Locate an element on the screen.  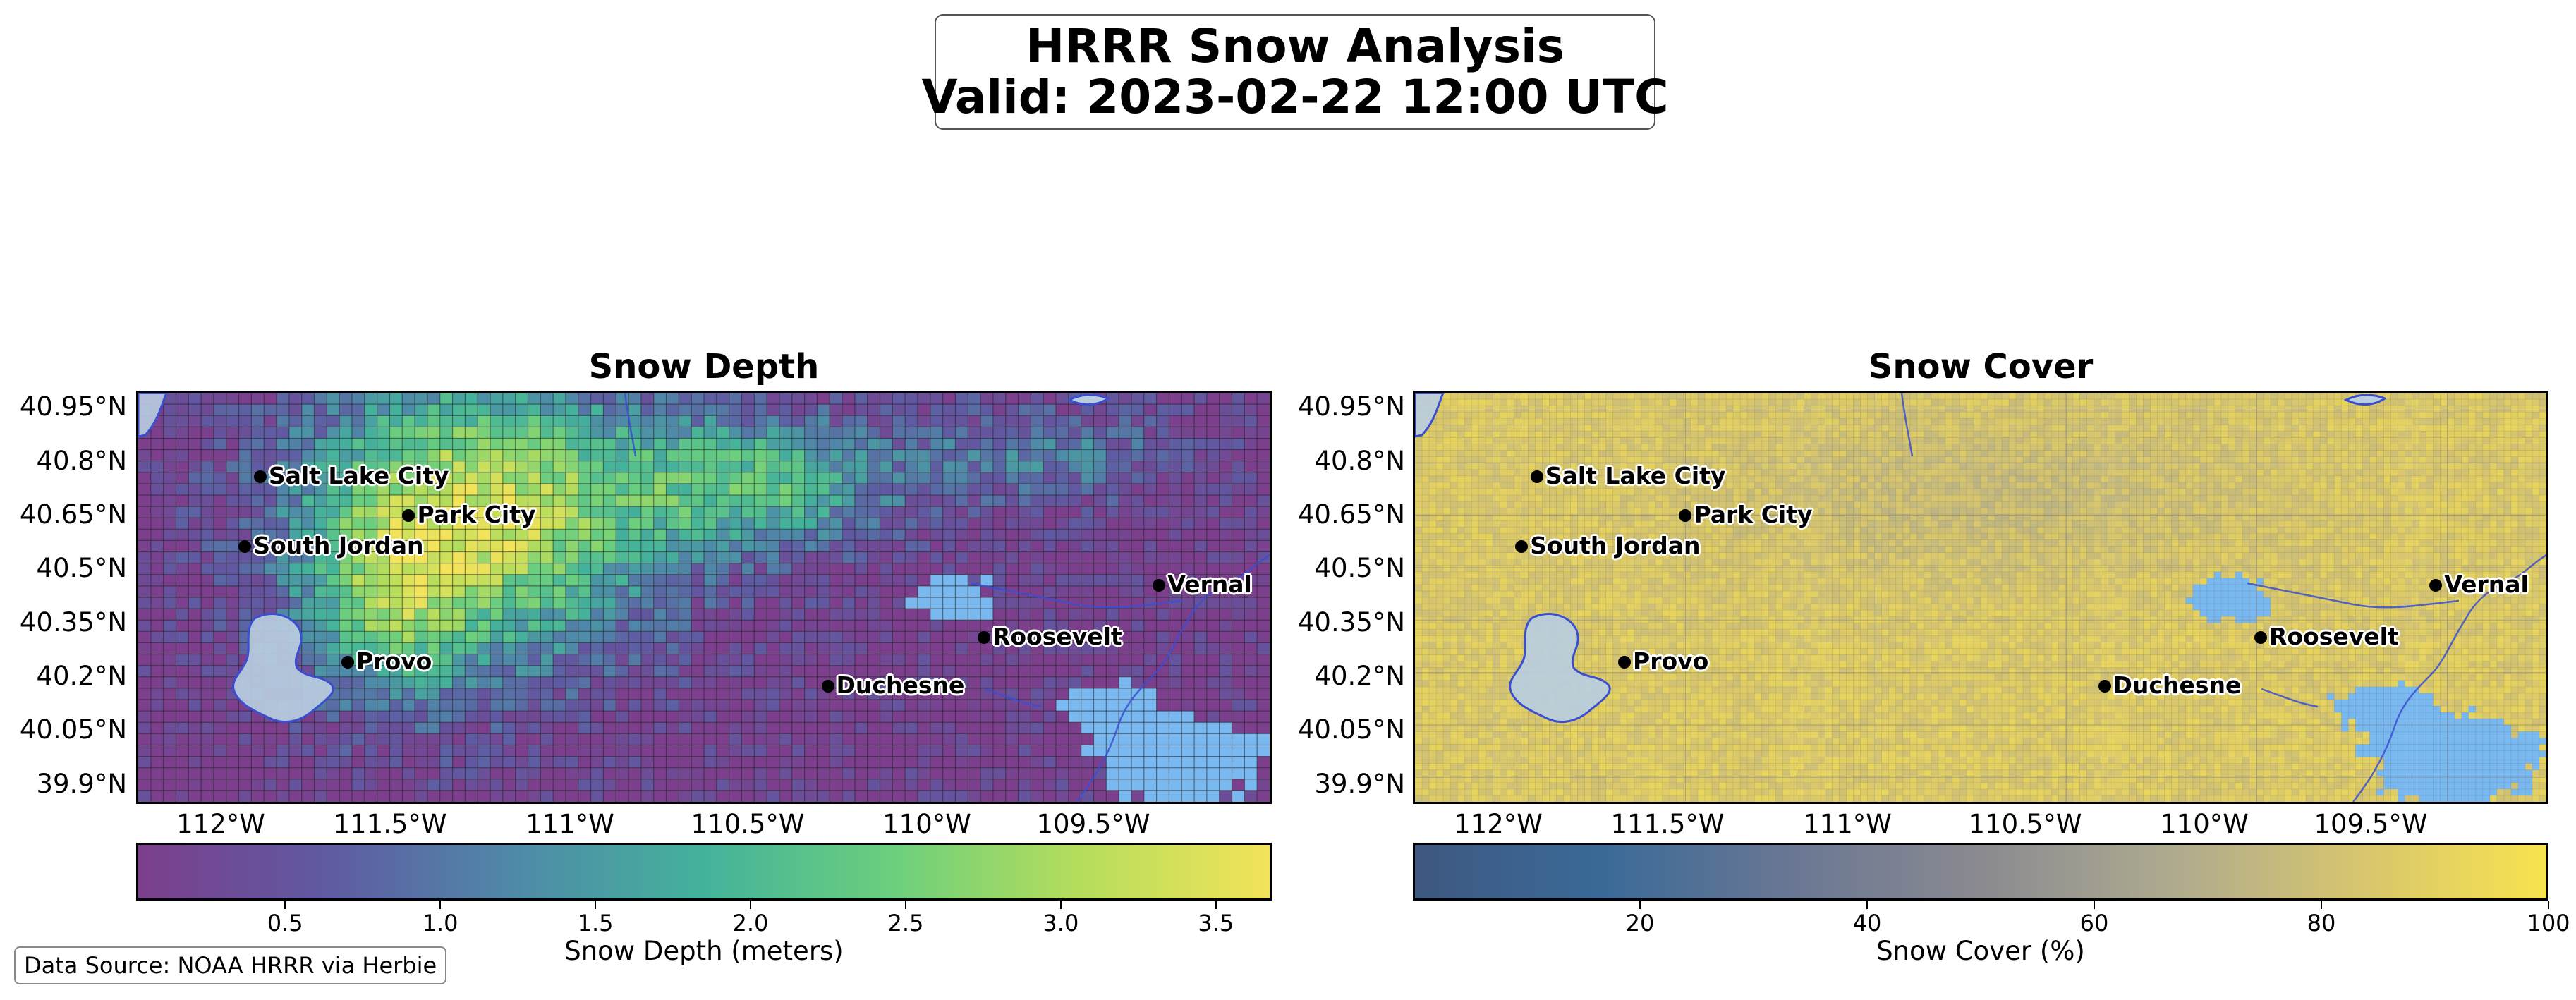
colorbar-tick-label: 1.0 is located at coordinates (440, 923).